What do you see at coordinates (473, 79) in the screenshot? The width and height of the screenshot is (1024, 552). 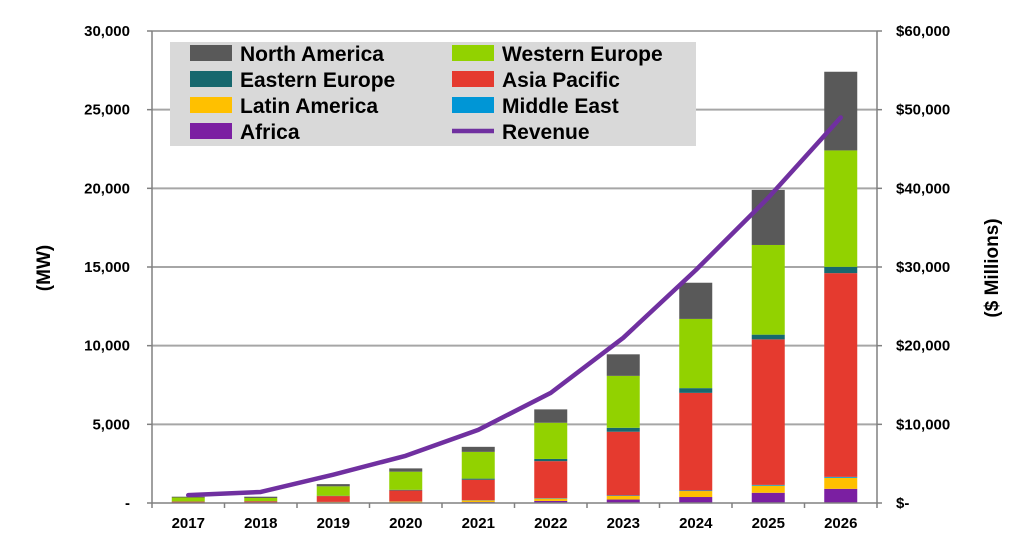 I see `legend-swatch-asia-pacific` at bounding box center [473, 79].